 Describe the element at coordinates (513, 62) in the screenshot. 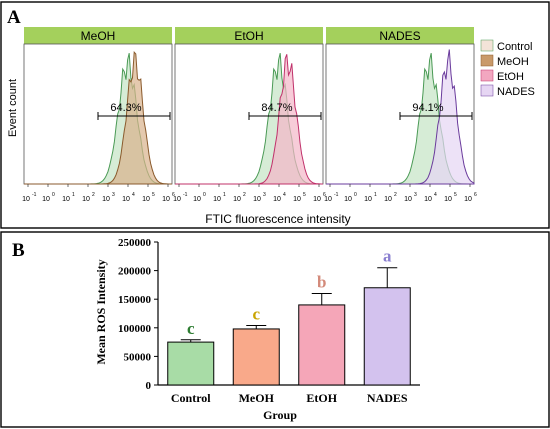

I see `legend-label: MeOH` at that location.